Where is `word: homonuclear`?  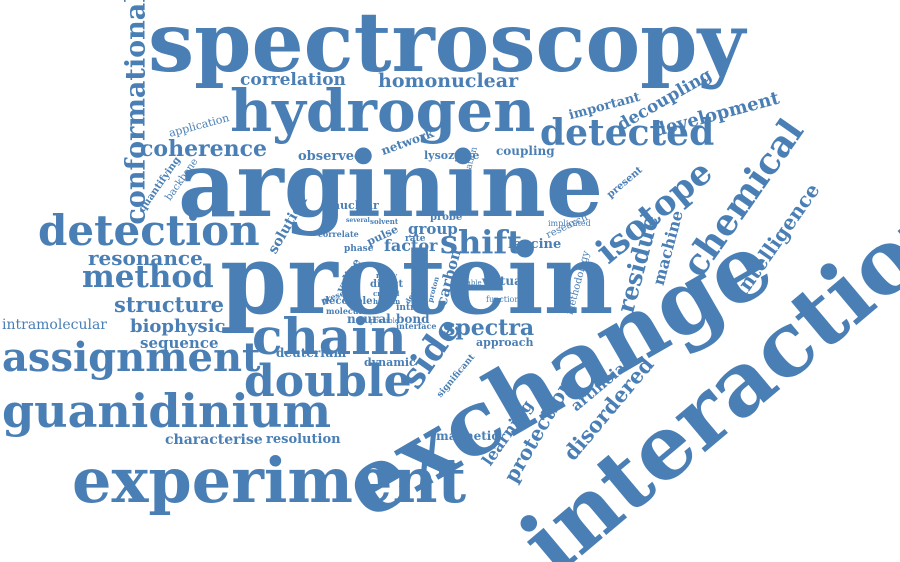
word: homonuclear is located at coordinates (448, 81).